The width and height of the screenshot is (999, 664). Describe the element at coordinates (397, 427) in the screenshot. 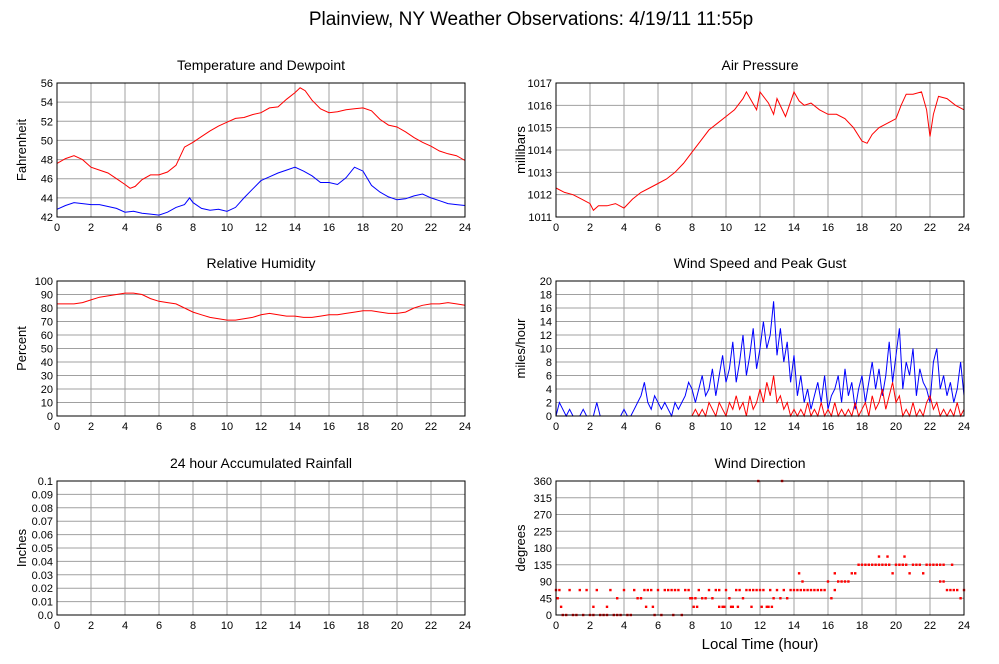

I see `humidity-x-tick-label: 20` at that location.